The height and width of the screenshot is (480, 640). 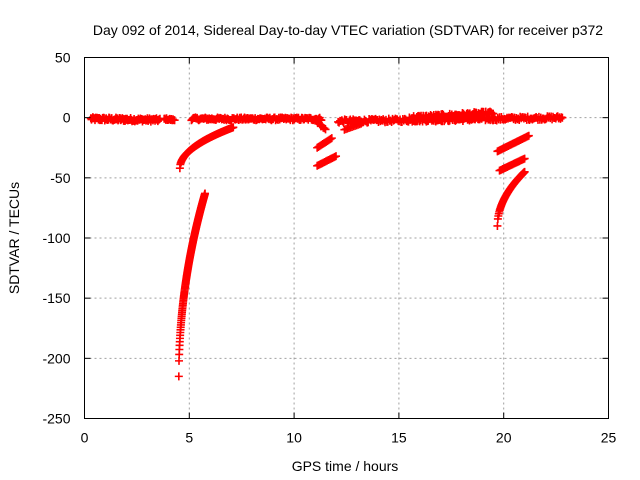 What do you see at coordinates (256, 119) in the screenshot?
I see `series-segment-baseline-mid` at bounding box center [256, 119].